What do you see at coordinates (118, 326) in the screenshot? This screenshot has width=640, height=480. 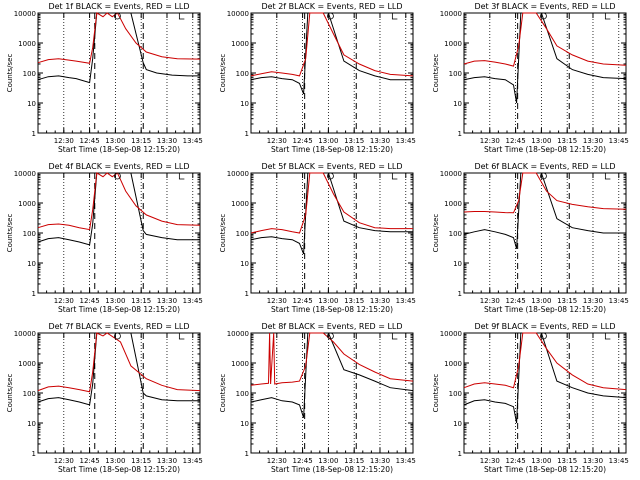 I see `panel-title: Det 7f BLACK = Events, RED = LLD` at bounding box center [118, 326].